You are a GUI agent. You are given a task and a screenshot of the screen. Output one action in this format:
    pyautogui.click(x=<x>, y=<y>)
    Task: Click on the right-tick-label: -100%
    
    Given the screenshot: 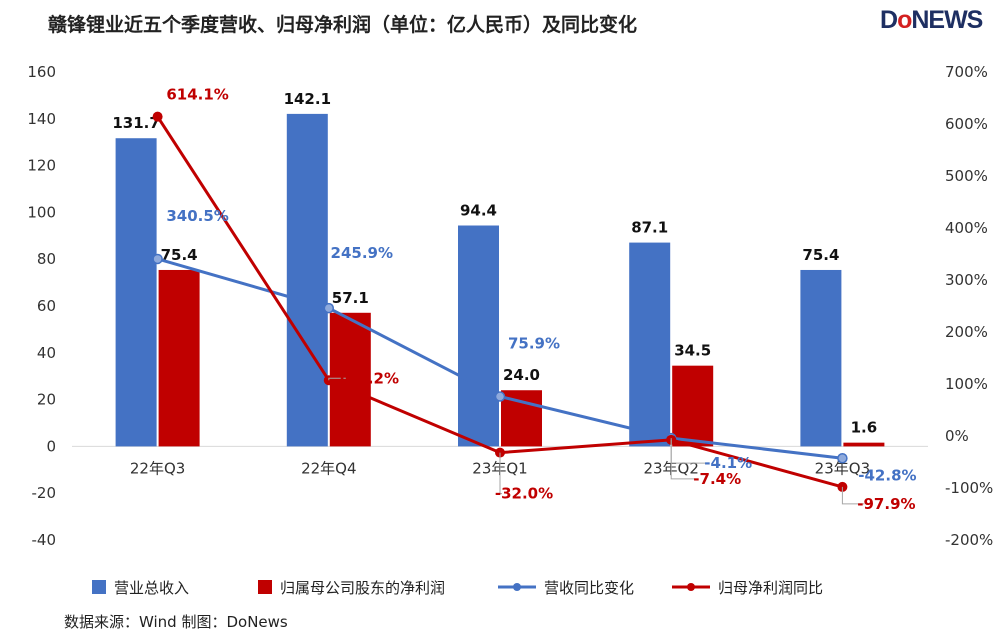 What is the action you would take?
    pyautogui.click(x=969, y=488)
    